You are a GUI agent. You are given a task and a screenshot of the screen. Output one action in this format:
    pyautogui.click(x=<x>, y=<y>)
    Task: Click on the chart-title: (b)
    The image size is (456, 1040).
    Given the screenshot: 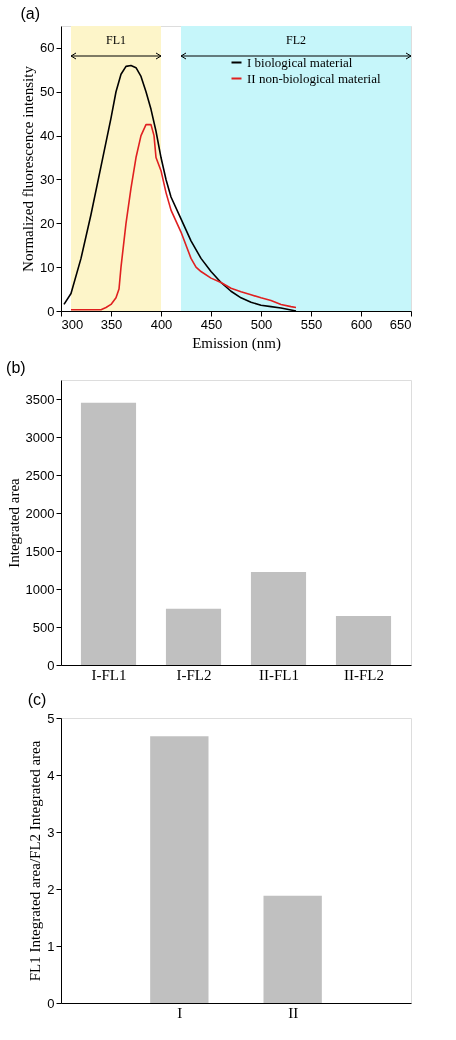 What is the action you would take?
    pyautogui.click(x=16, y=367)
    